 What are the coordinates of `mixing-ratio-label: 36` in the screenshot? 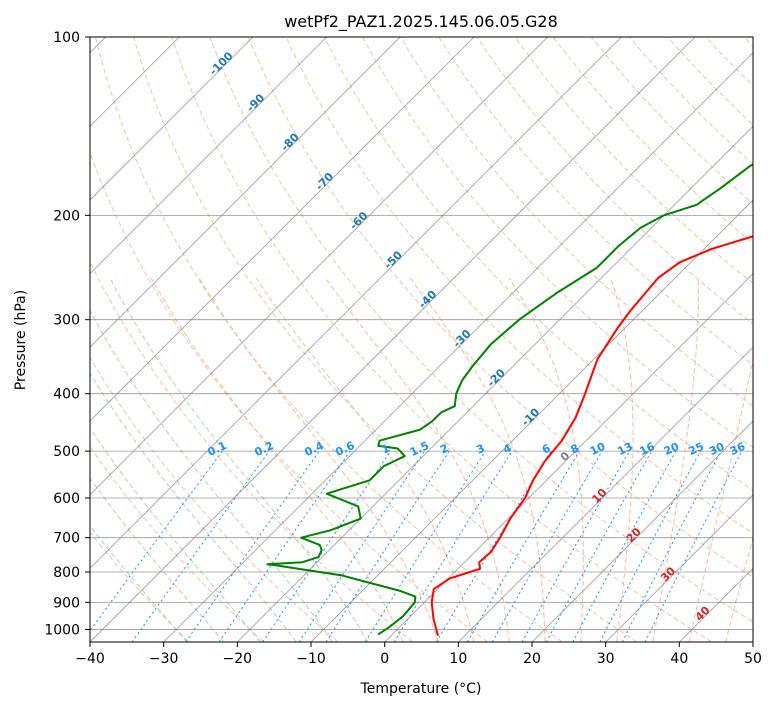 It's located at (738, 449).